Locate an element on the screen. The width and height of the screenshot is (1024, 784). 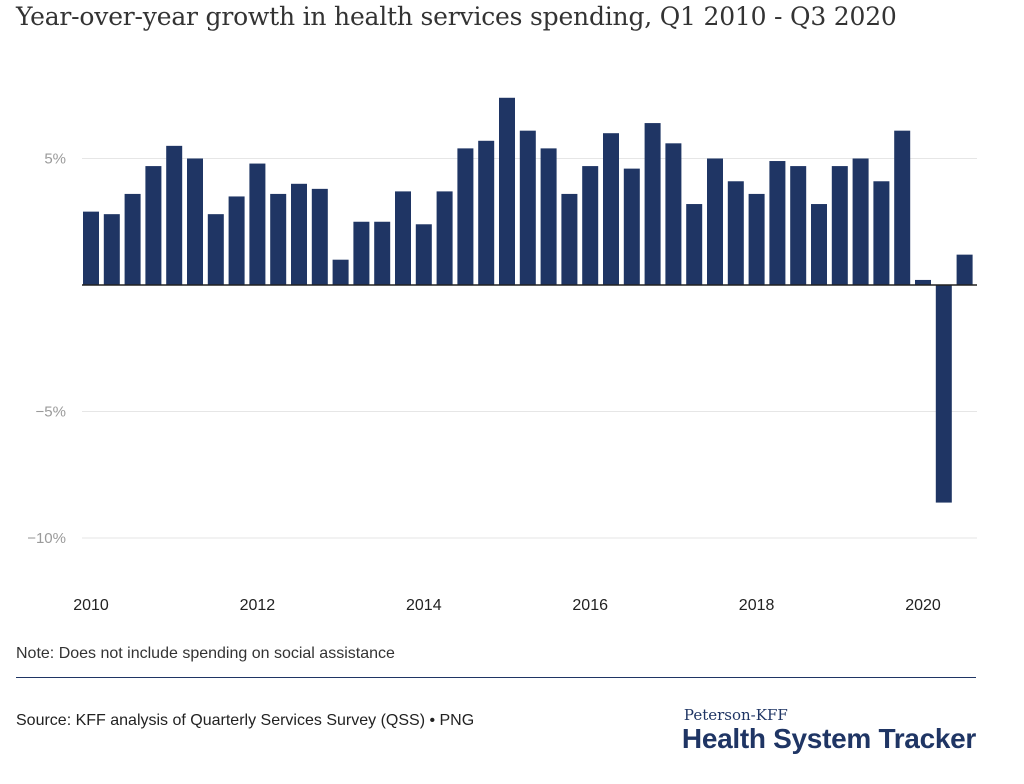
bar: Q2 2019: 5% is located at coordinates (860, 221).